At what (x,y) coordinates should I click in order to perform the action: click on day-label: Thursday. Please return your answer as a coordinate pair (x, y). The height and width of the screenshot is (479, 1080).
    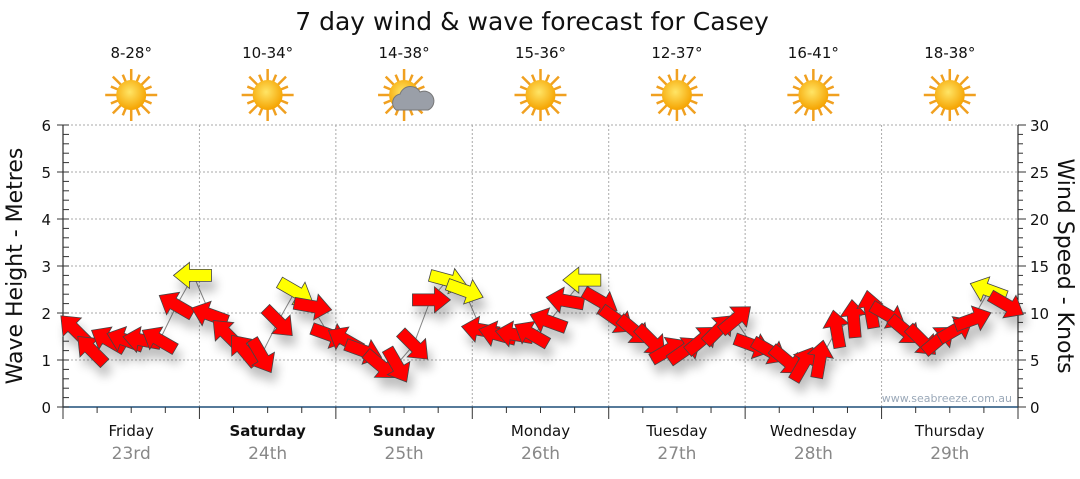
    Looking at the image, I should click on (949, 431).